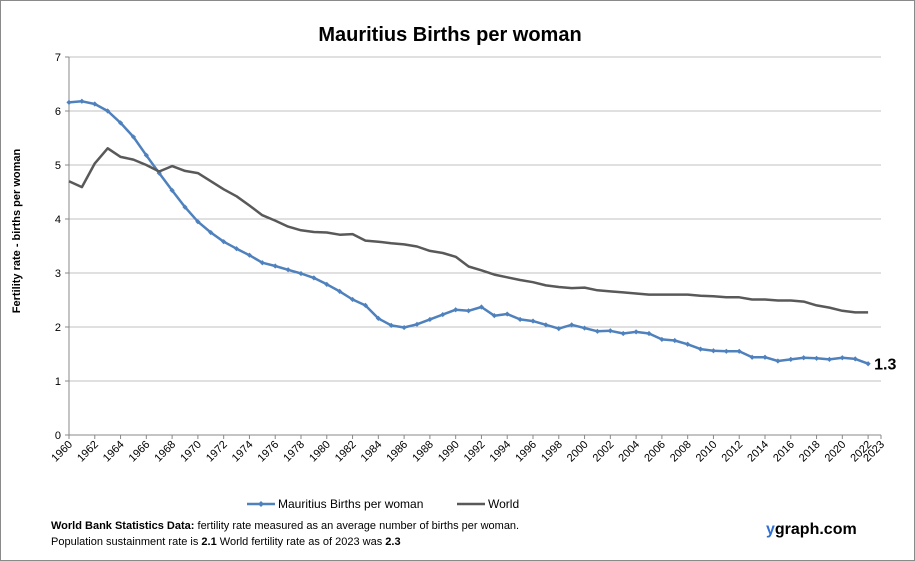 This screenshot has height=561, width=915. Describe the element at coordinates (552, 452) in the screenshot. I see `x-tick-label-1998: 1998` at that location.